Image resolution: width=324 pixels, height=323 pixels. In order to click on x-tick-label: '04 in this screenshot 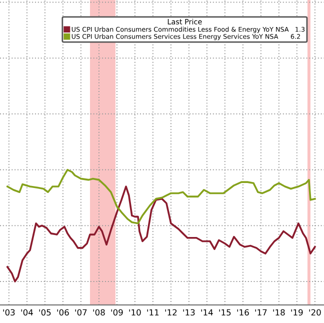, I will do `click(27, 312)`.